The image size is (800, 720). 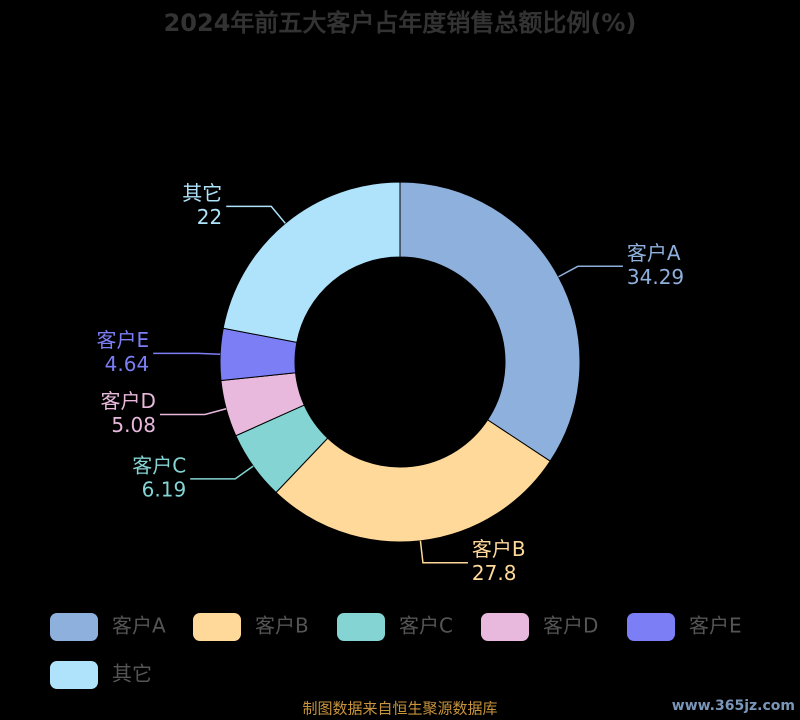 What do you see at coordinates (164, 489) in the screenshot?
I see `slice-value: 6.19` at bounding box center [164, 489].